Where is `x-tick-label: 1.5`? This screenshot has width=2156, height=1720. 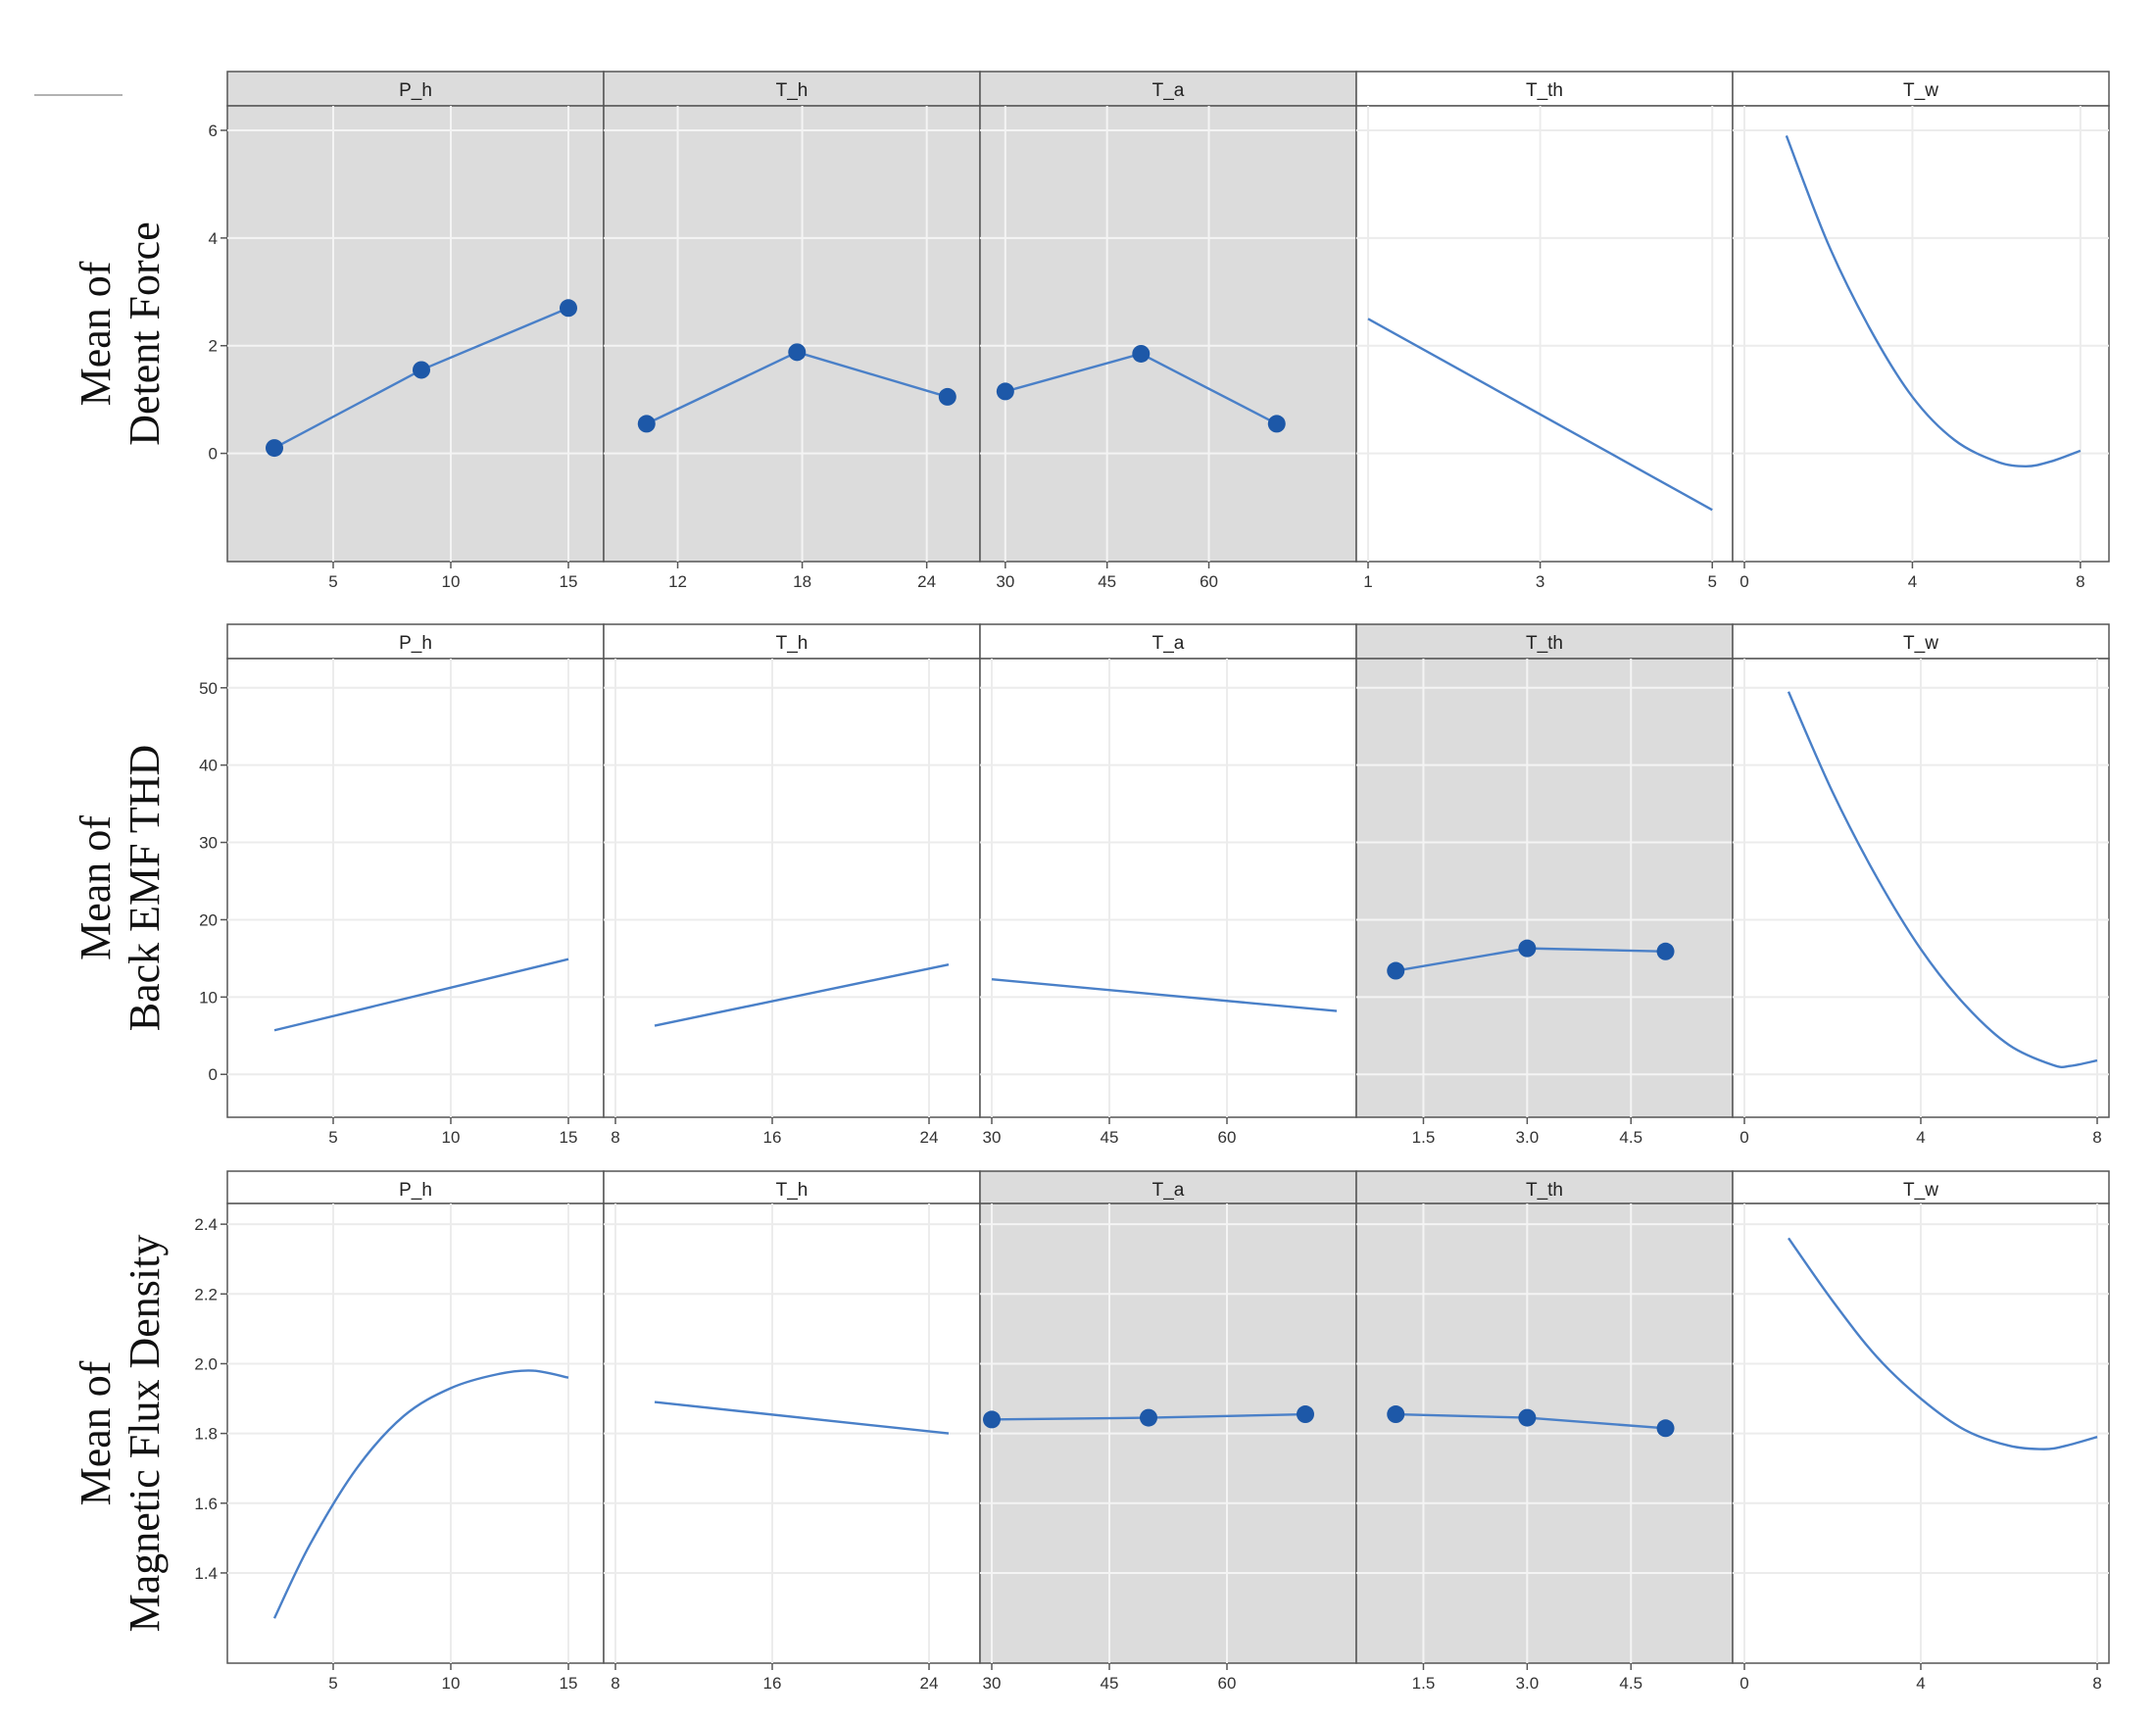
x-tick-label: 1.5 is located at coordinates (1424, 1137).